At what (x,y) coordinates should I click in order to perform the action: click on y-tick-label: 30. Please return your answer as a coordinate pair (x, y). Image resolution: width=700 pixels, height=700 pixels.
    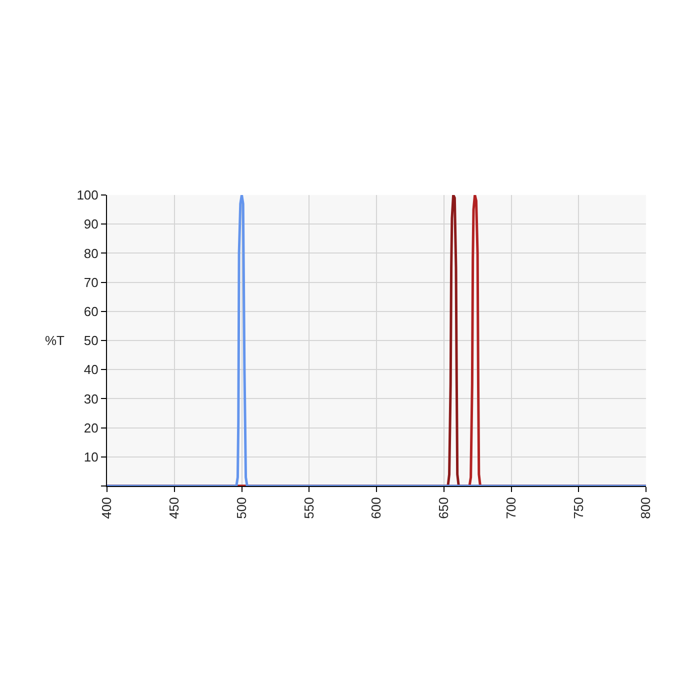
    Looking at the image, I should click on (91, 398).